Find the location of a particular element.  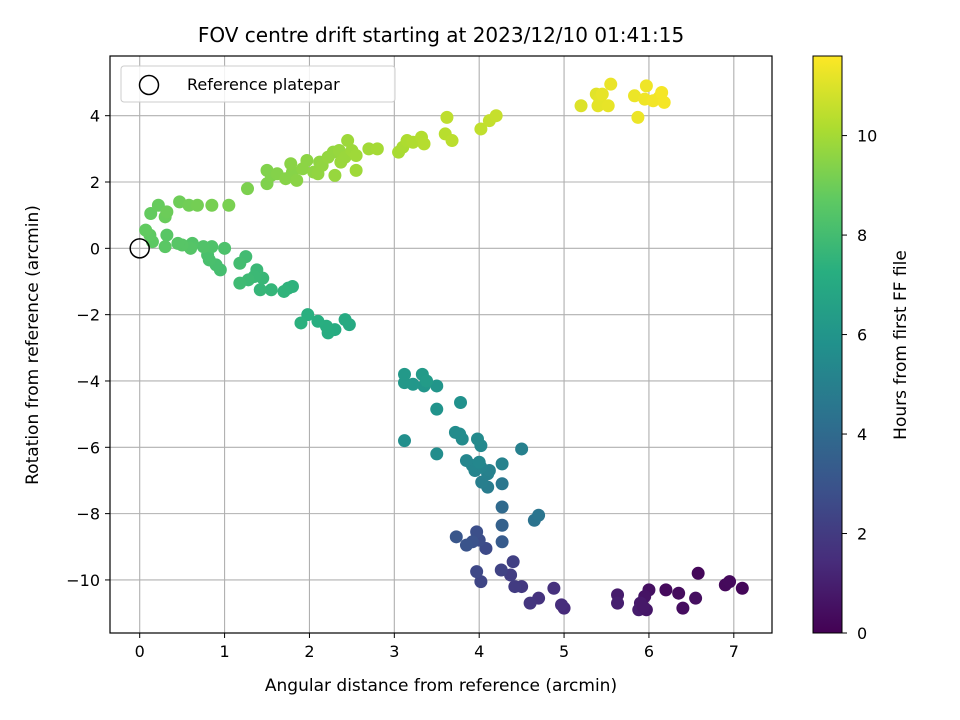

y-tick-label: −8 is located at coordinates (88, 514).